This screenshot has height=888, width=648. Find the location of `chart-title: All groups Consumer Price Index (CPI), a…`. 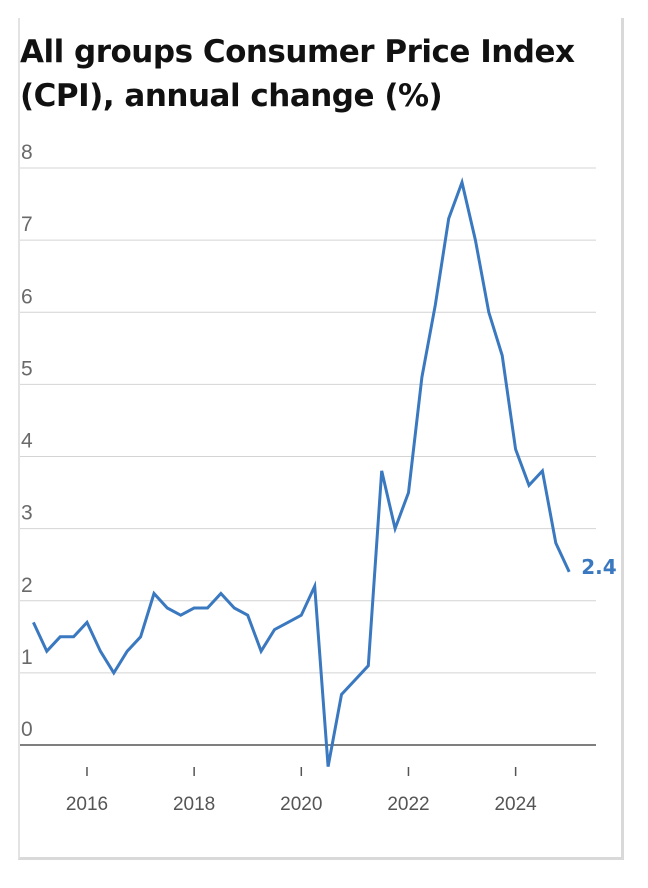

chart-title: All groups Consumer Price Index (CPI), a… is located at coordinates (297, 74).